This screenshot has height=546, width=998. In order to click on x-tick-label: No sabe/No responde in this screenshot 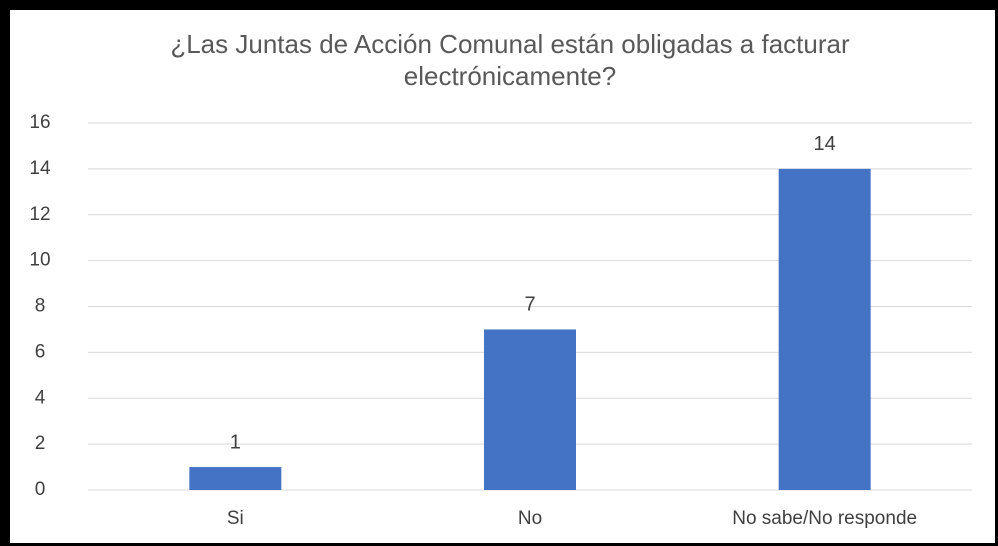, I will do `click(824, 518)`.